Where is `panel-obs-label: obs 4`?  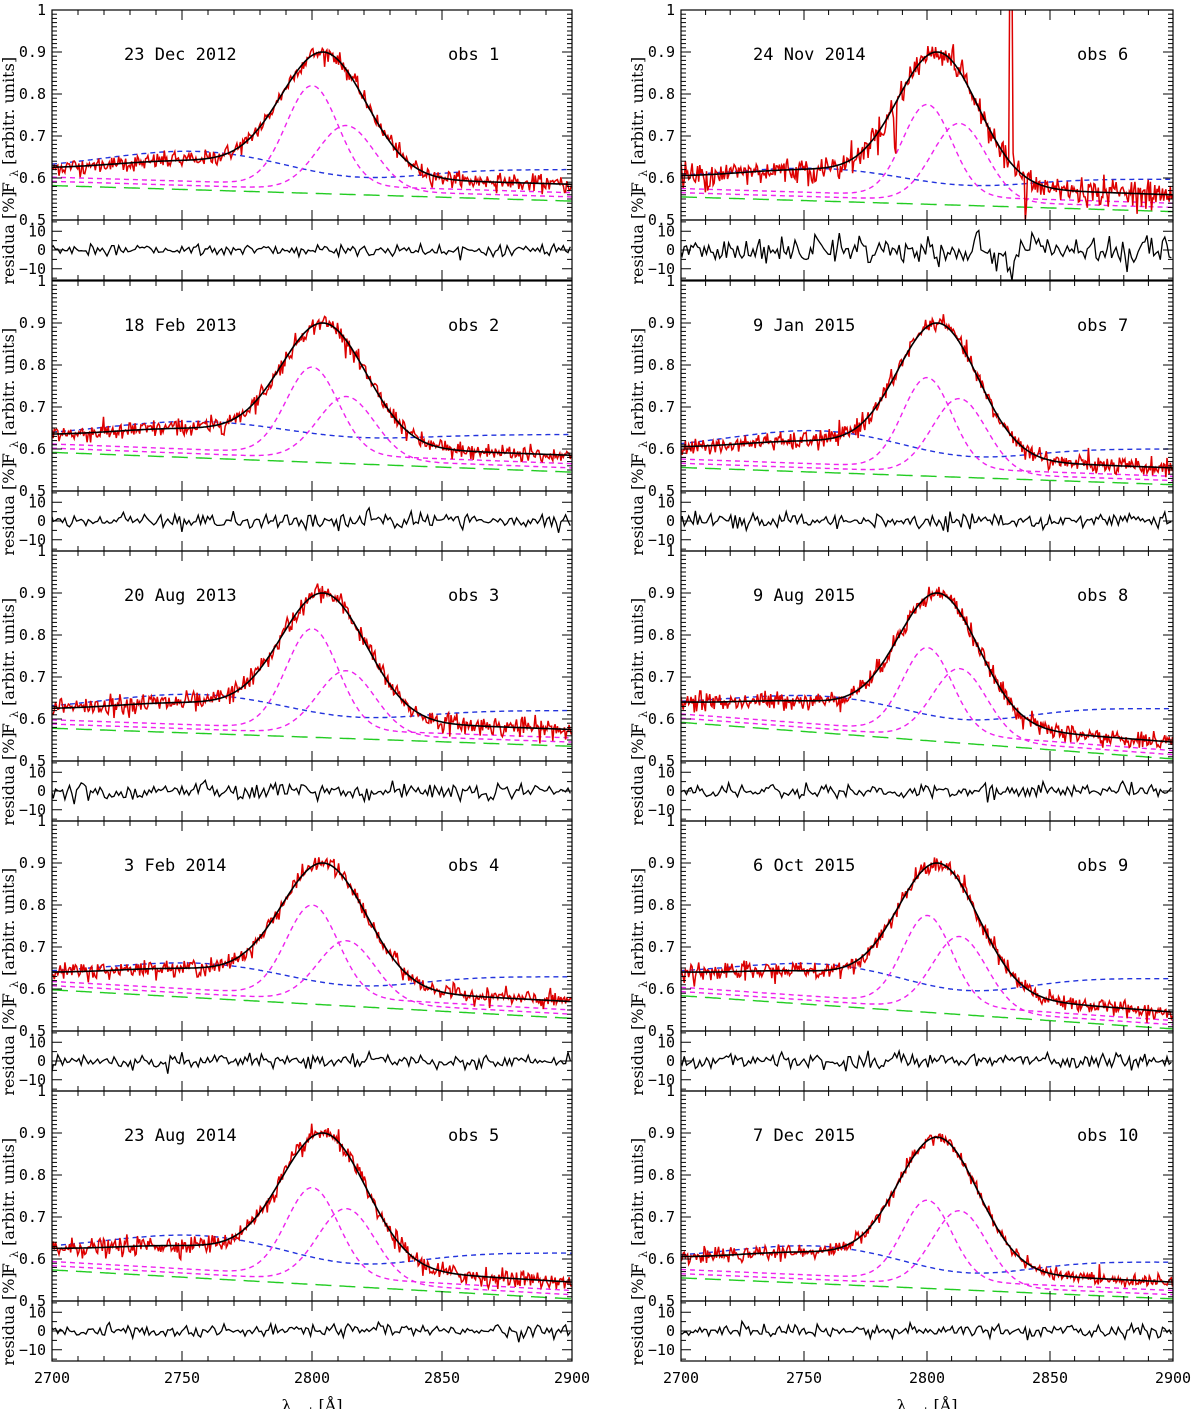
panel-obs-label: obs 4 is located at coordinates (473, 866).